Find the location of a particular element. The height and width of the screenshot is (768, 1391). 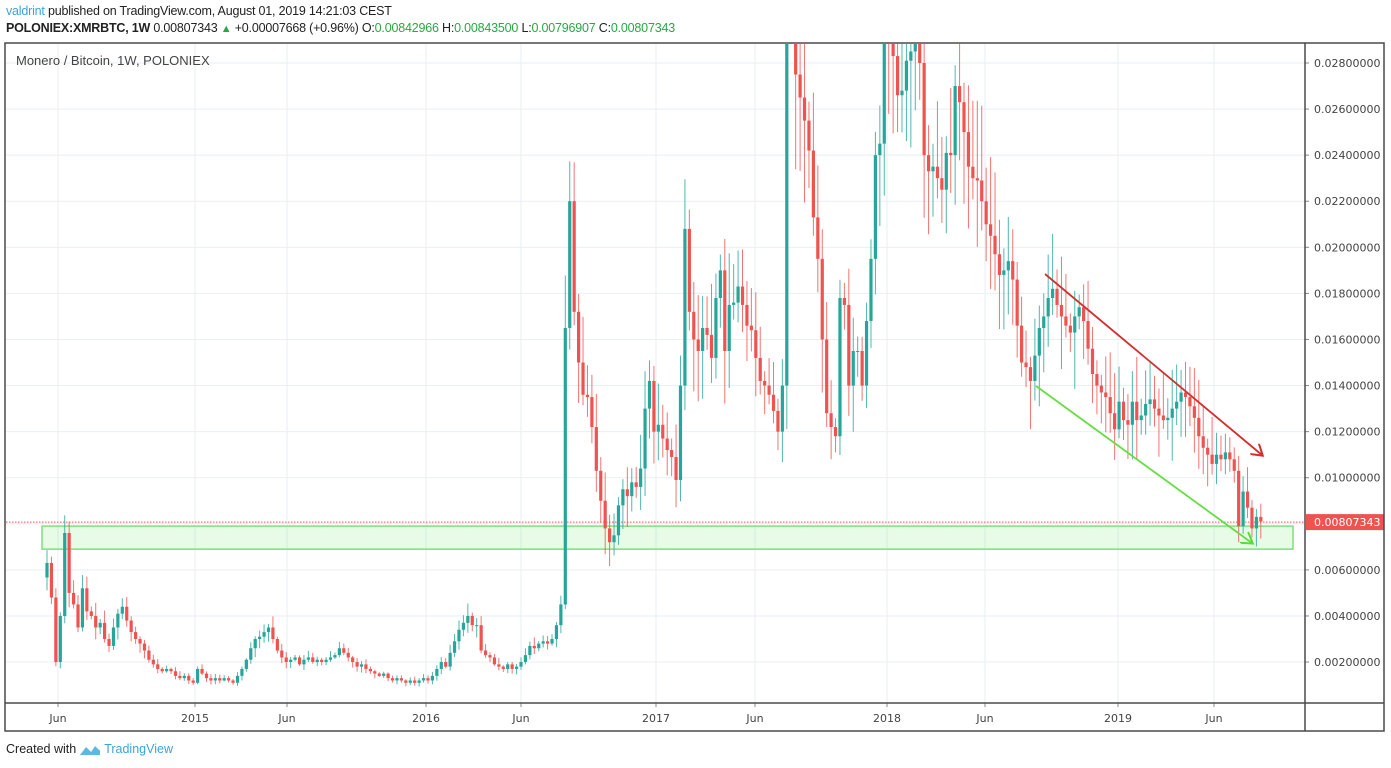

tradingview-logo-icon is located at coordinates (90, 749).